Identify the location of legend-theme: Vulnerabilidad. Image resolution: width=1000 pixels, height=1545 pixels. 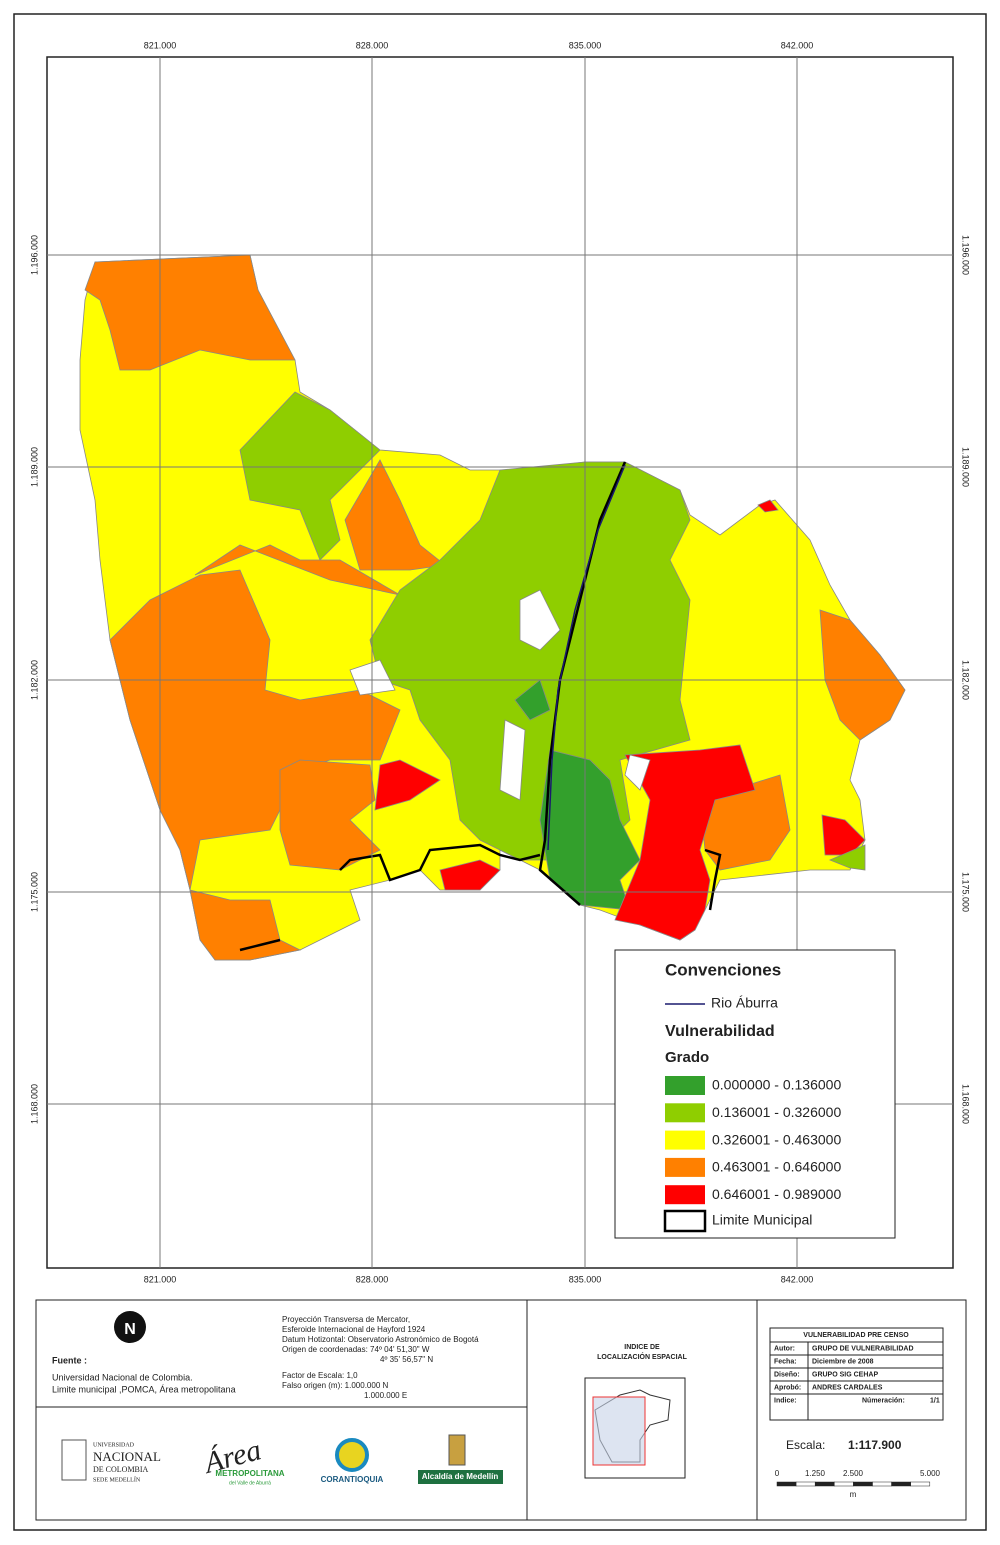
(720, 1031).